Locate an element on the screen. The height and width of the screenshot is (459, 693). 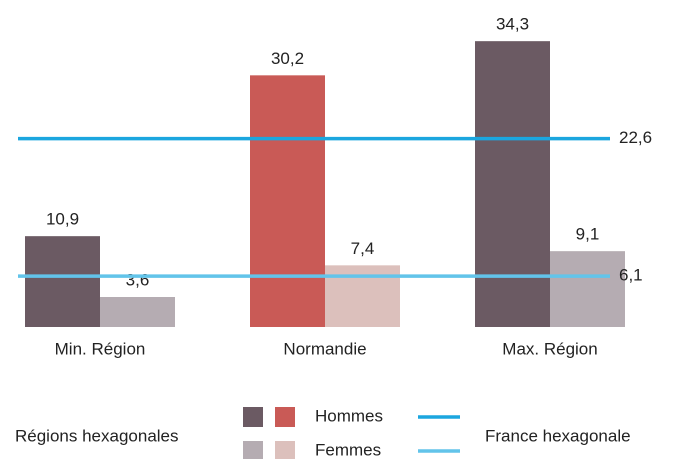
value-label: 3,6 is located at coordinates (138, 279).